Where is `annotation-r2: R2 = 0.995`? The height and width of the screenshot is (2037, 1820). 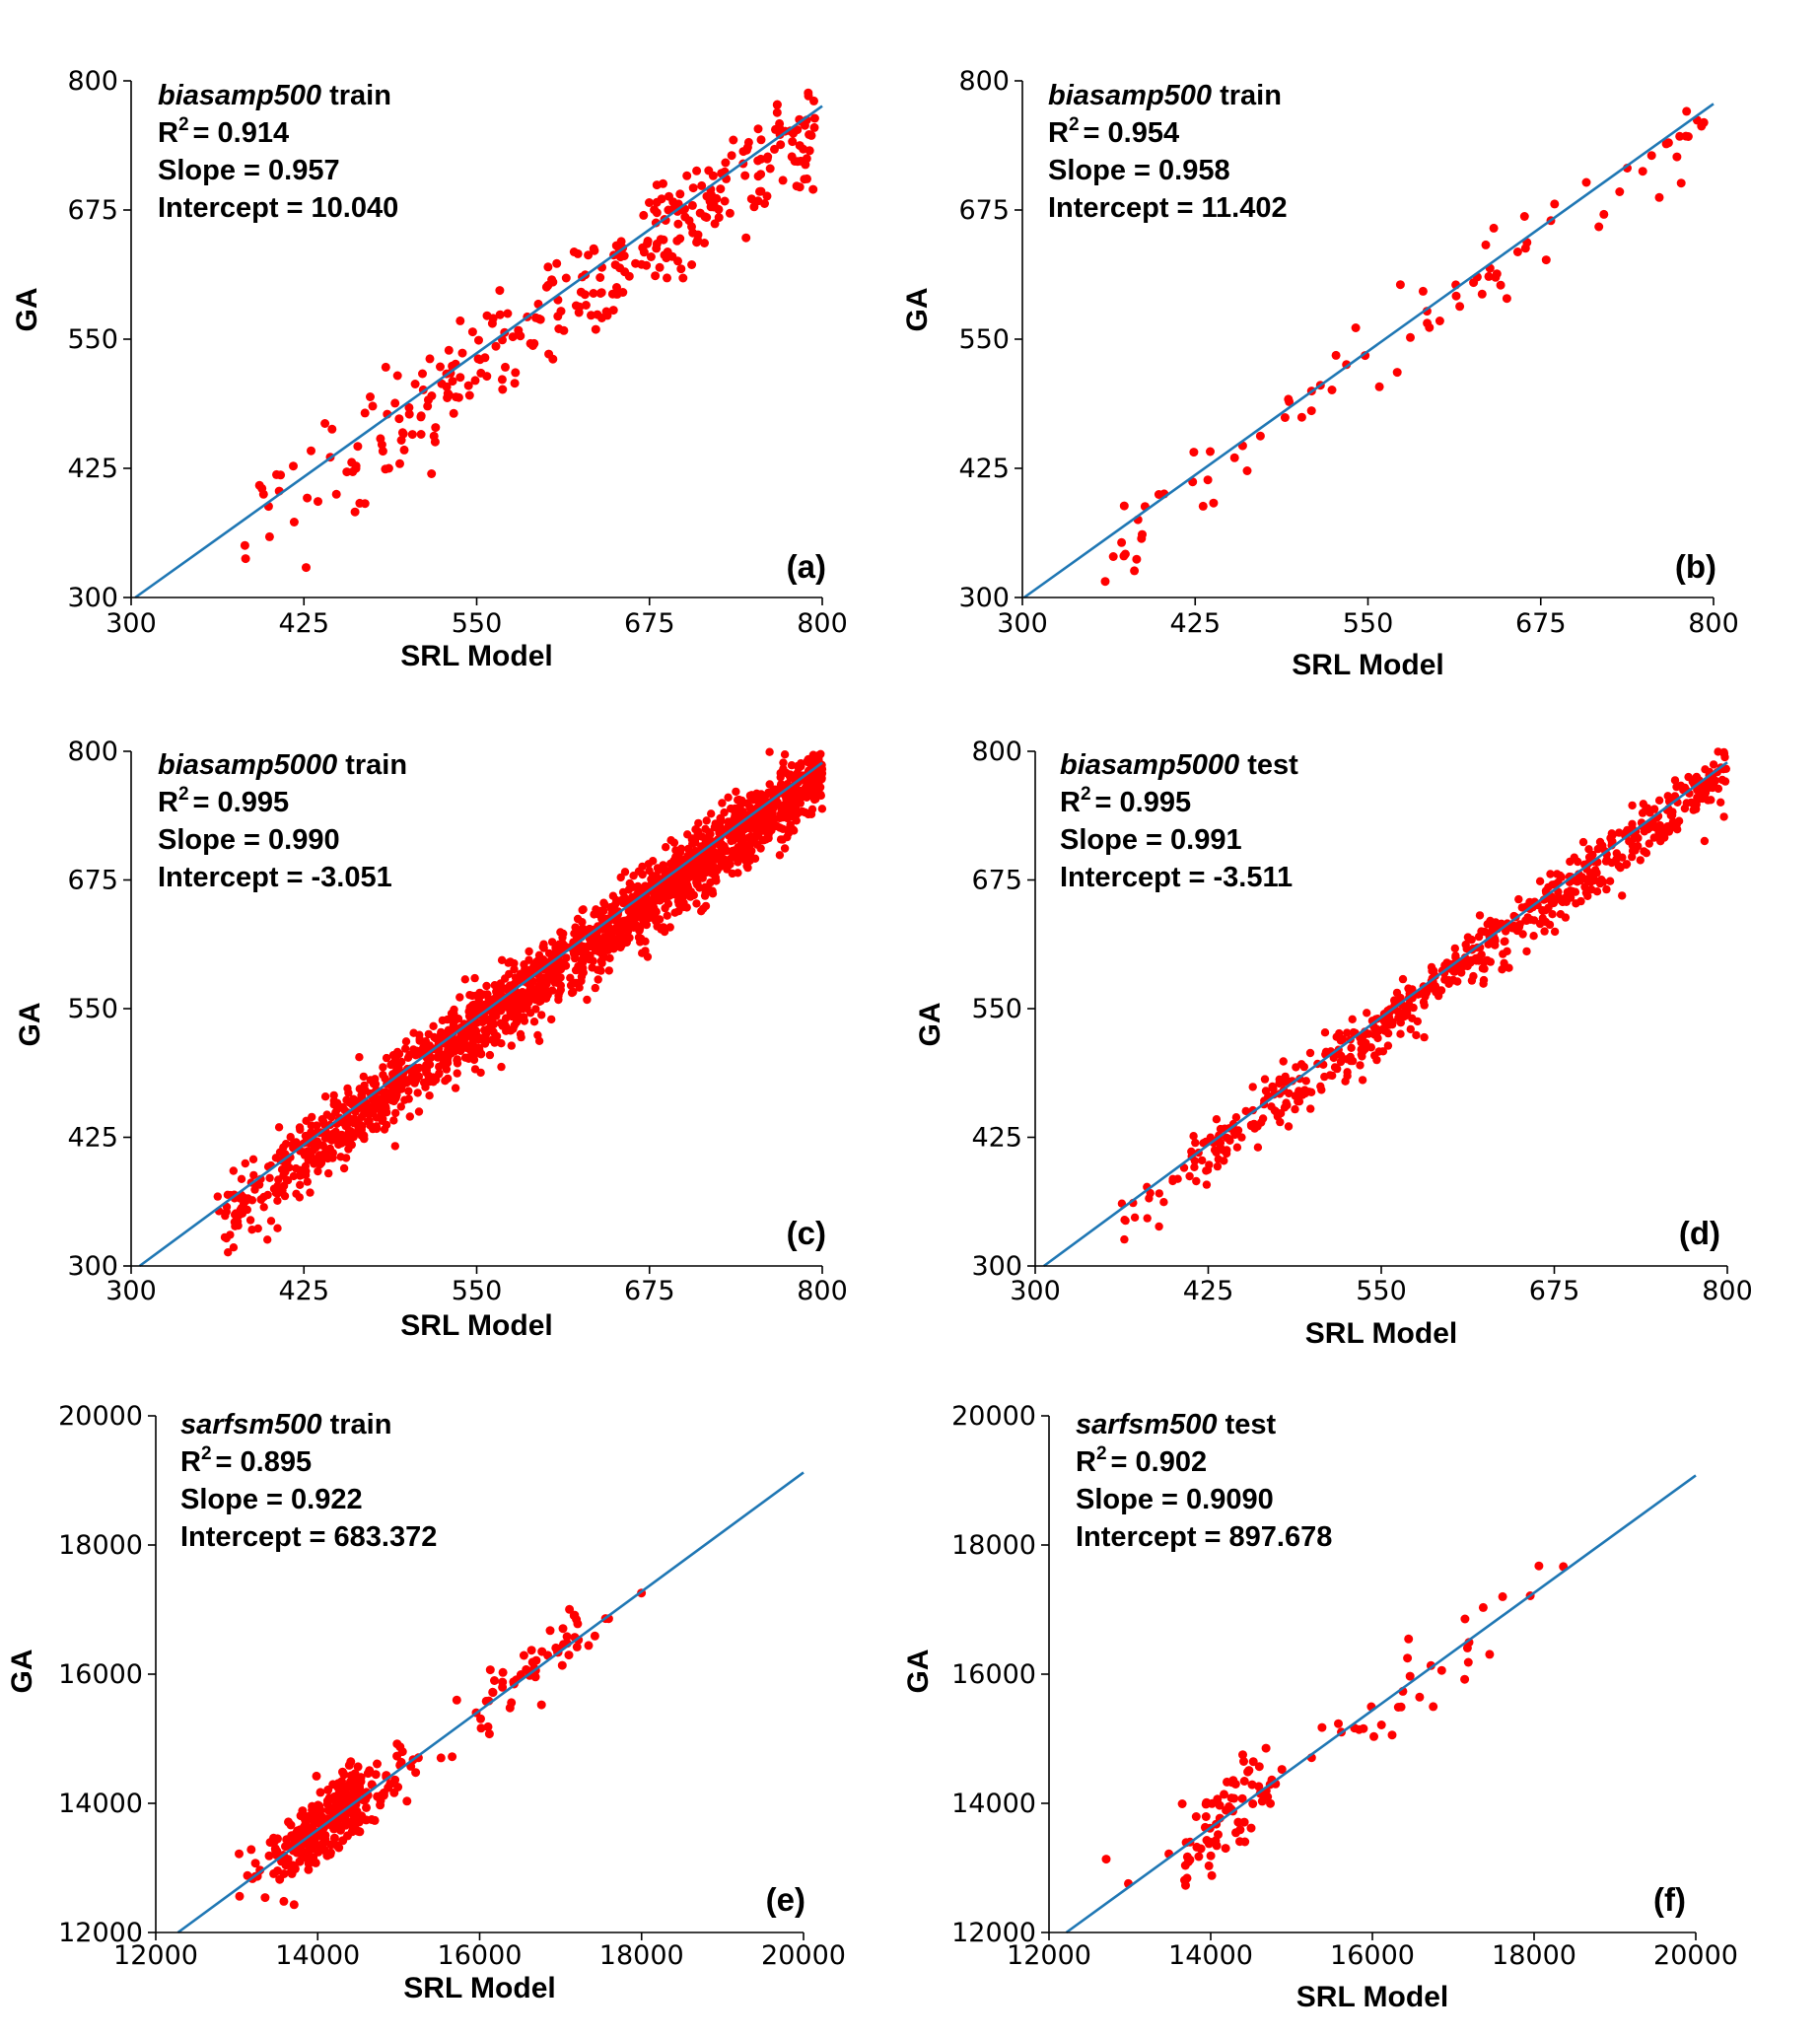
annotation-r2: R2 = 0.995 is located at coordinates (223, 801).